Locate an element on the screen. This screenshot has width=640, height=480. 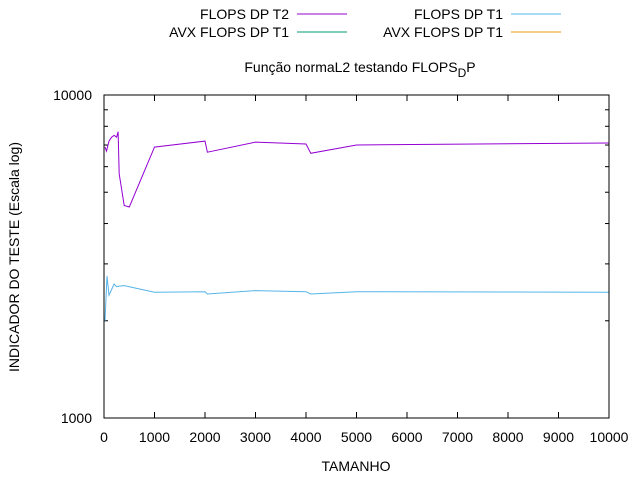
y-tick-label: 10000 is located at coordinates (72, 95).